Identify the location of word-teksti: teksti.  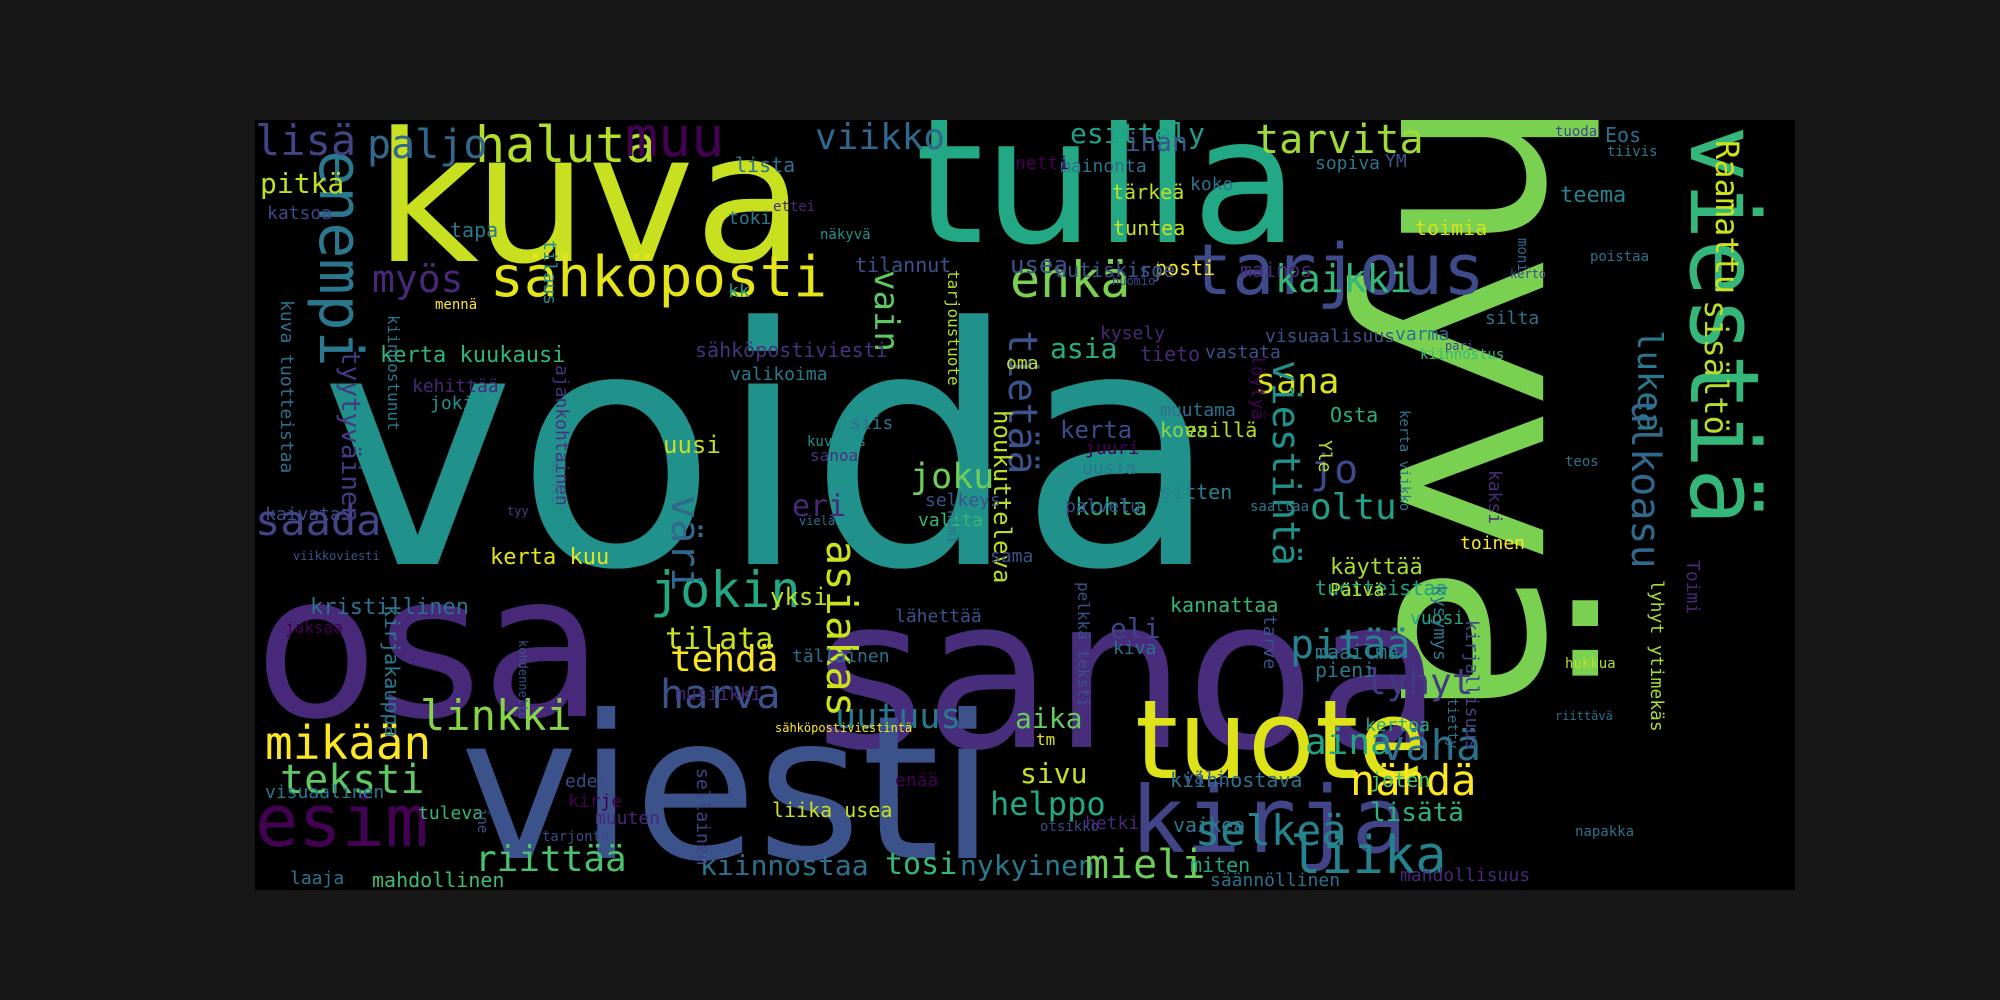
(352, 780).